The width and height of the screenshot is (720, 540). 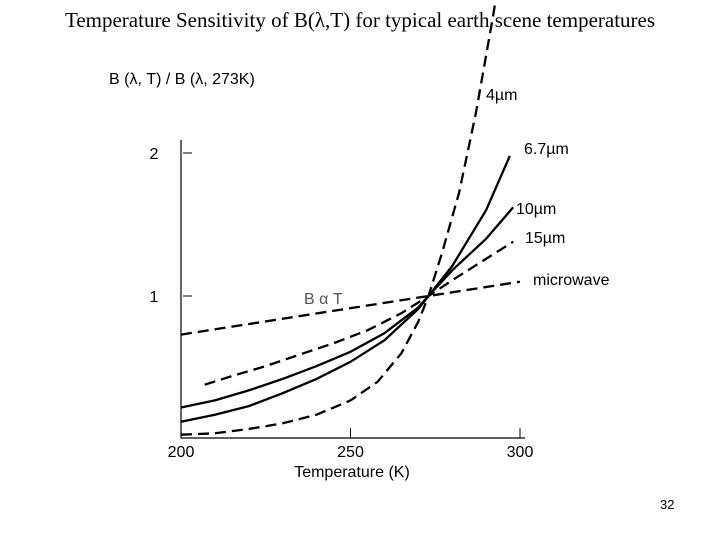 What do you see at coordinates (545, 238) in the screenshot?
I see `series-label-15-m: 15µm` at bounding box center [545, 238].